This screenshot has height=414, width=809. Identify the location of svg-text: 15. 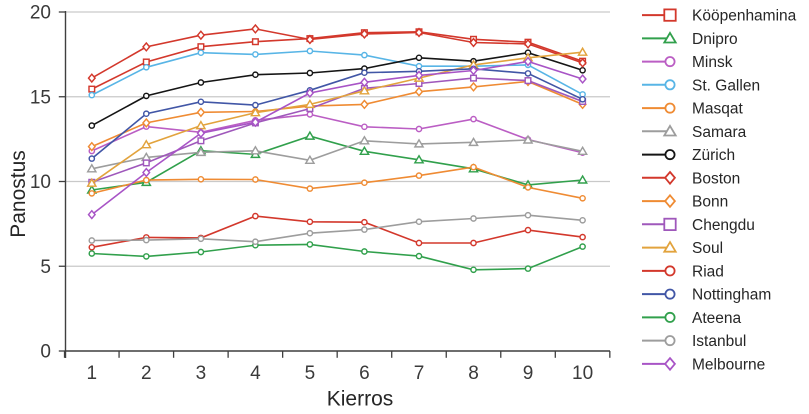
(40, 97).